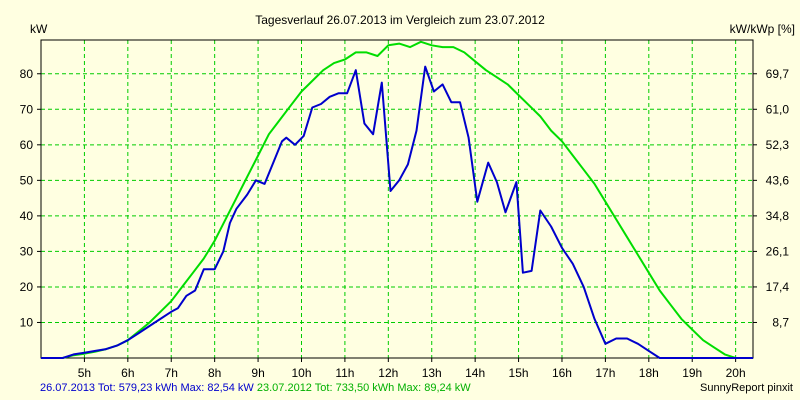 The image size is (800, 400). I want to click on footer-green-stats: 23.07.2012 Tot: 733,50 kWh Max: 89,24 kW, so click(363, 388).